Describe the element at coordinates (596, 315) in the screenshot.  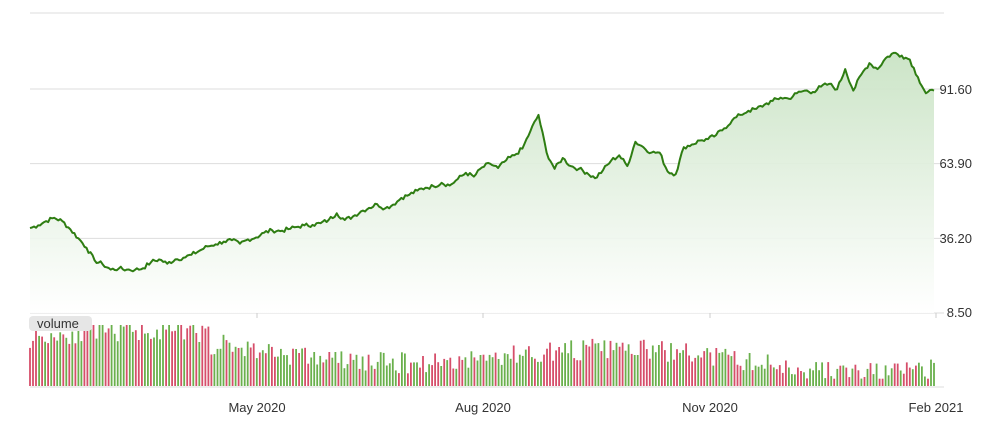
I see `x-grid-lines` at that location.